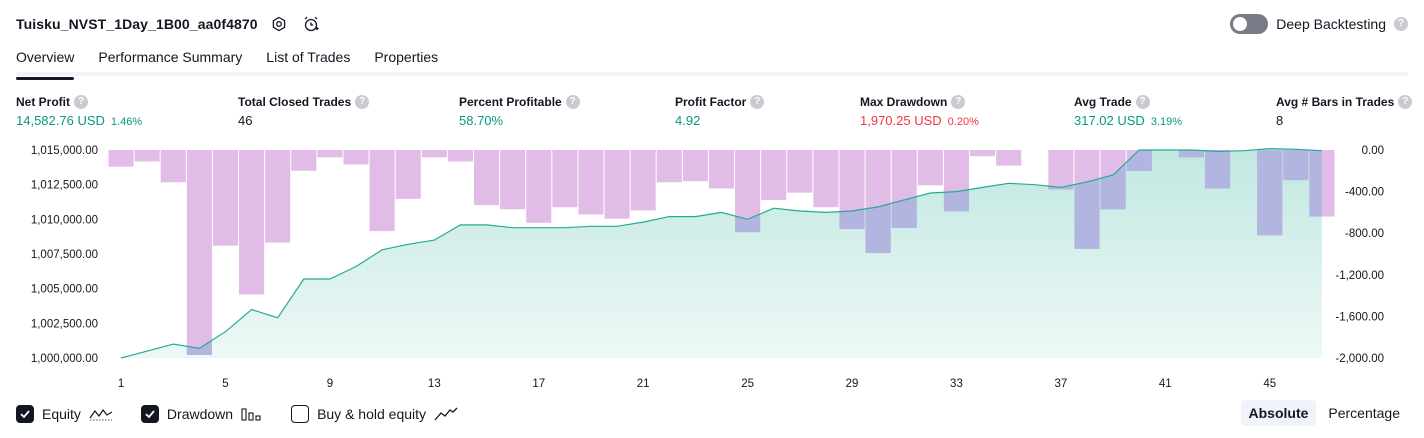 Image resolution: width=1424 pixels, height=438 pixels. I want to click on legend-label: Drawdown, so click(200, 414).